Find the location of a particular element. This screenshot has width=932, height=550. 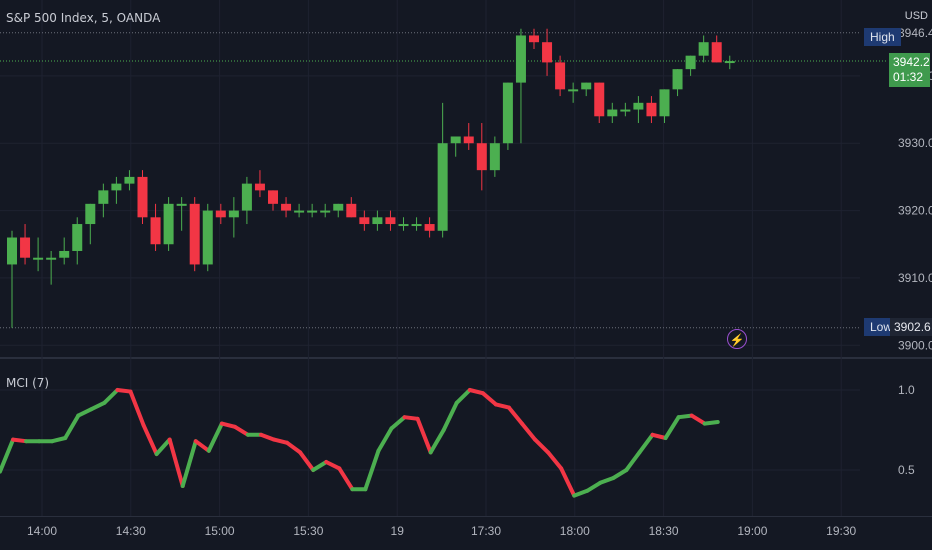

last-price: 3942.2 is located at coordinates (911, 62).